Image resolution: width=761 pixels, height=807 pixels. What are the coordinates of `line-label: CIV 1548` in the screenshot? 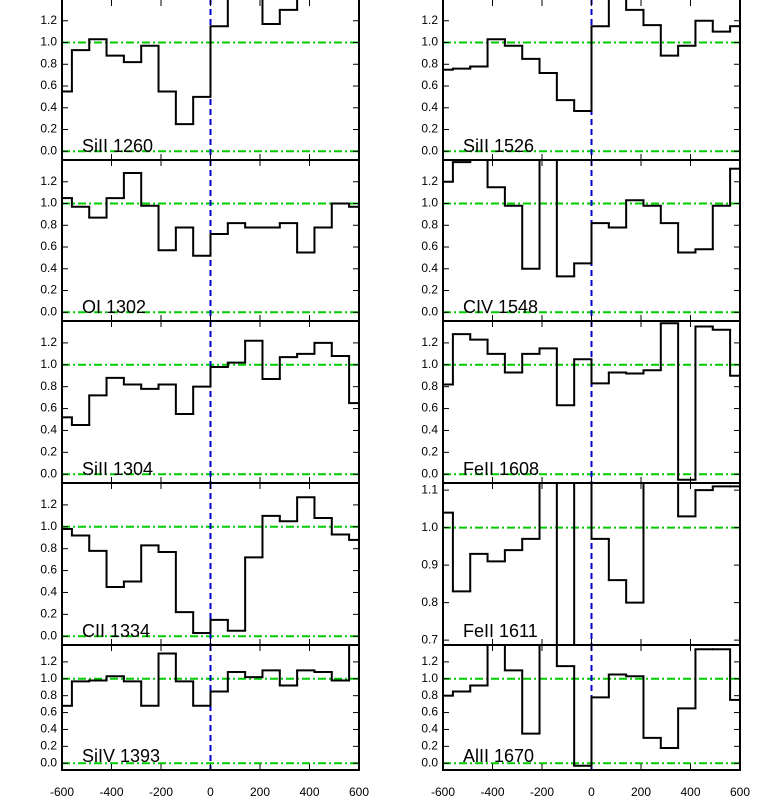 It's located at (500, 307).